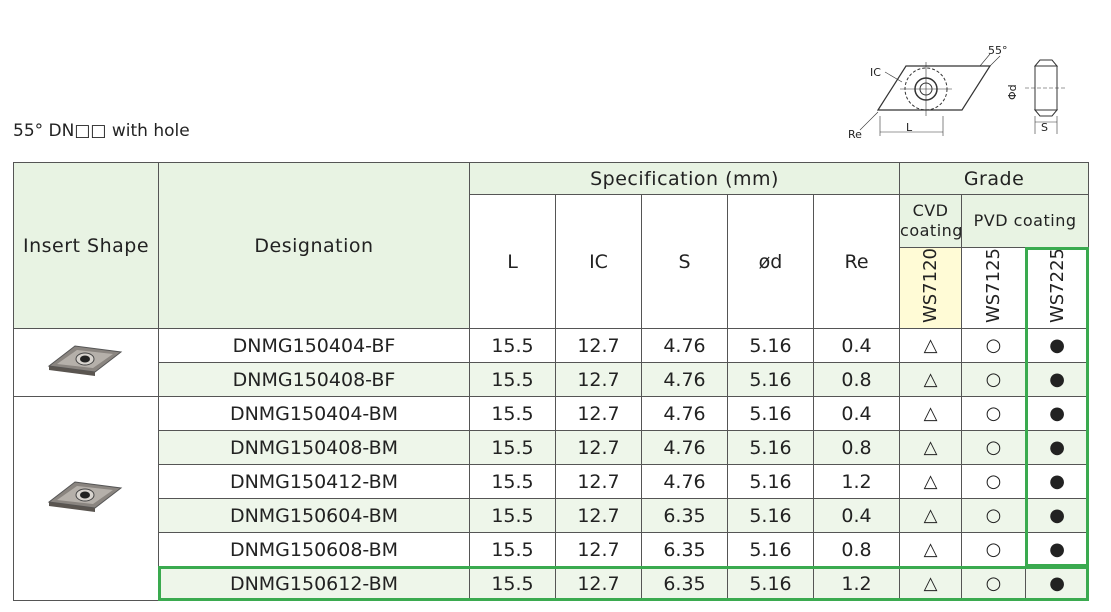  What do you see at coordinates (86, 245) in the screenshot?
I see `header-insert-shape: Insert Shape` at bounding box center [86, 245].